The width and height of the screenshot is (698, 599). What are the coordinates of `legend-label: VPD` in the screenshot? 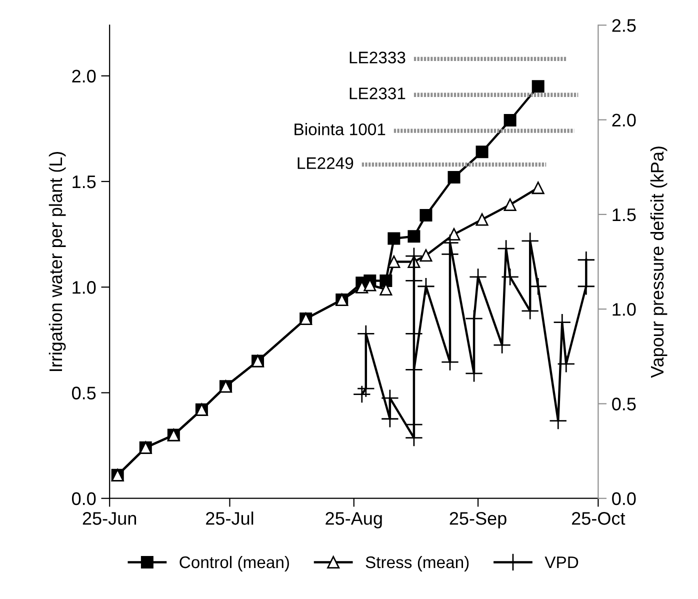 It's located at (561, 562).